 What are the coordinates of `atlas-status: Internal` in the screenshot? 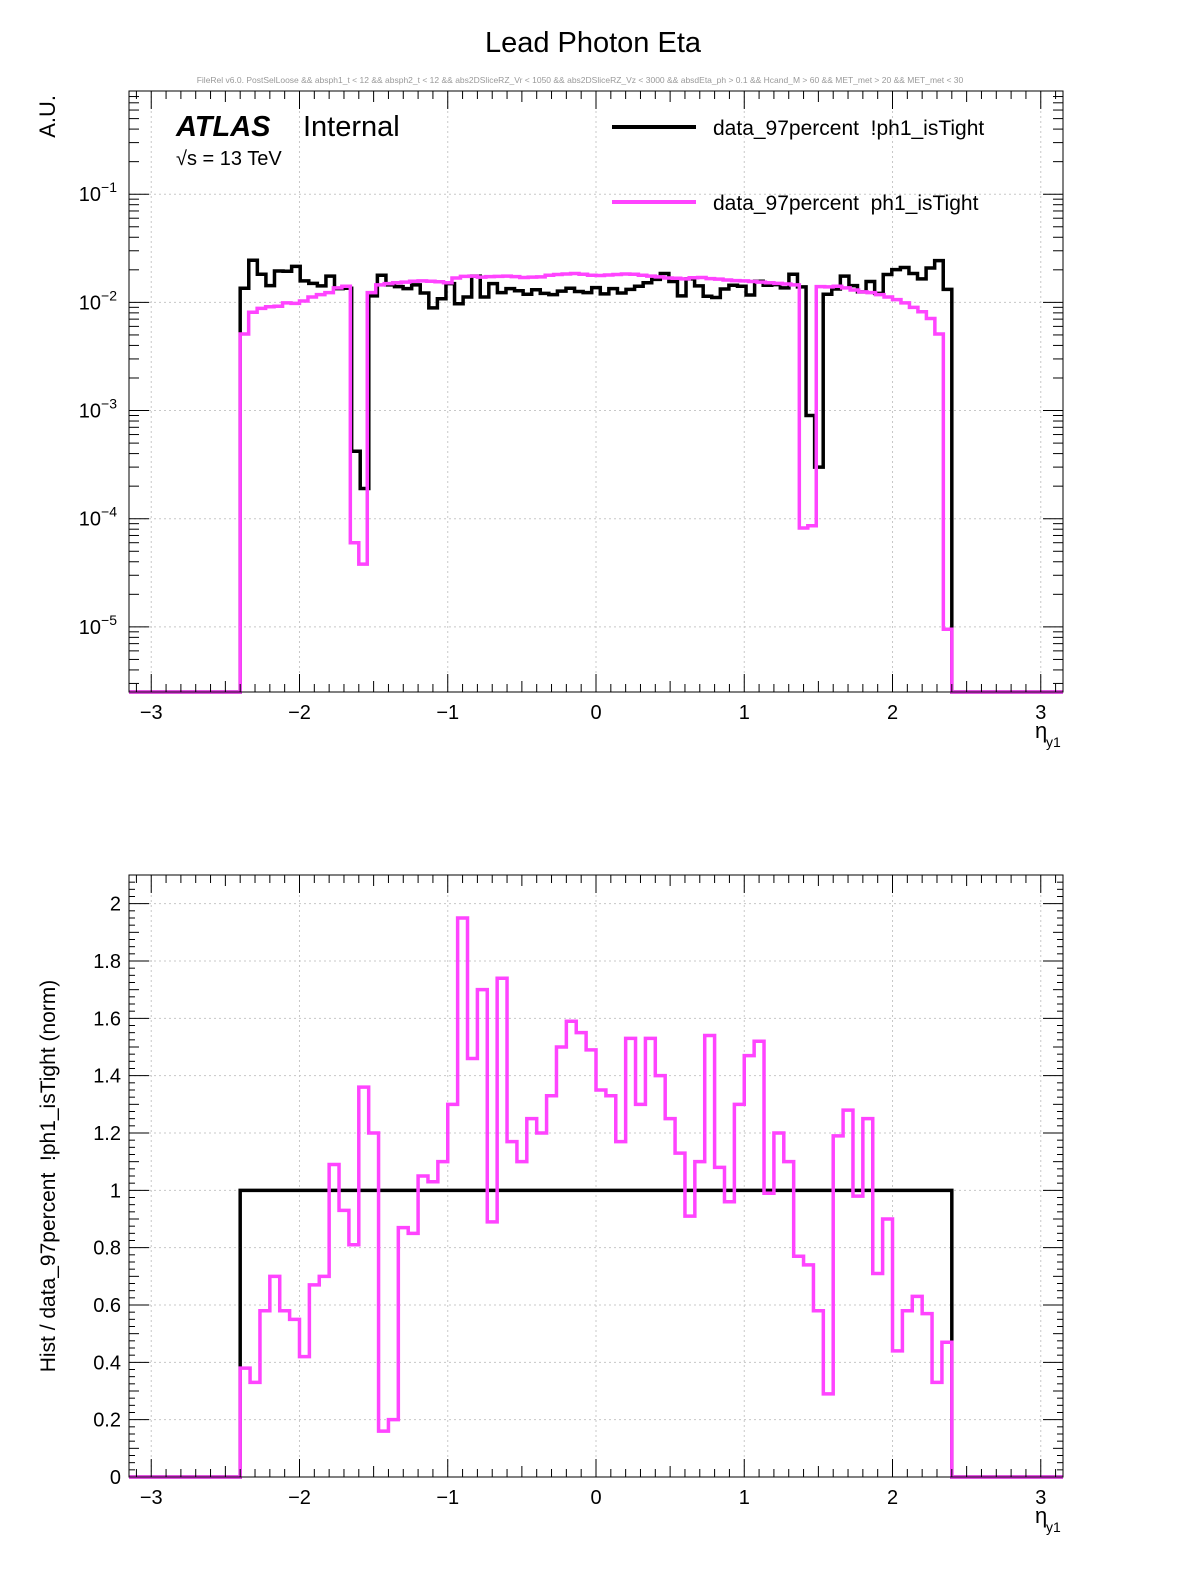 It's located at (351, 127).